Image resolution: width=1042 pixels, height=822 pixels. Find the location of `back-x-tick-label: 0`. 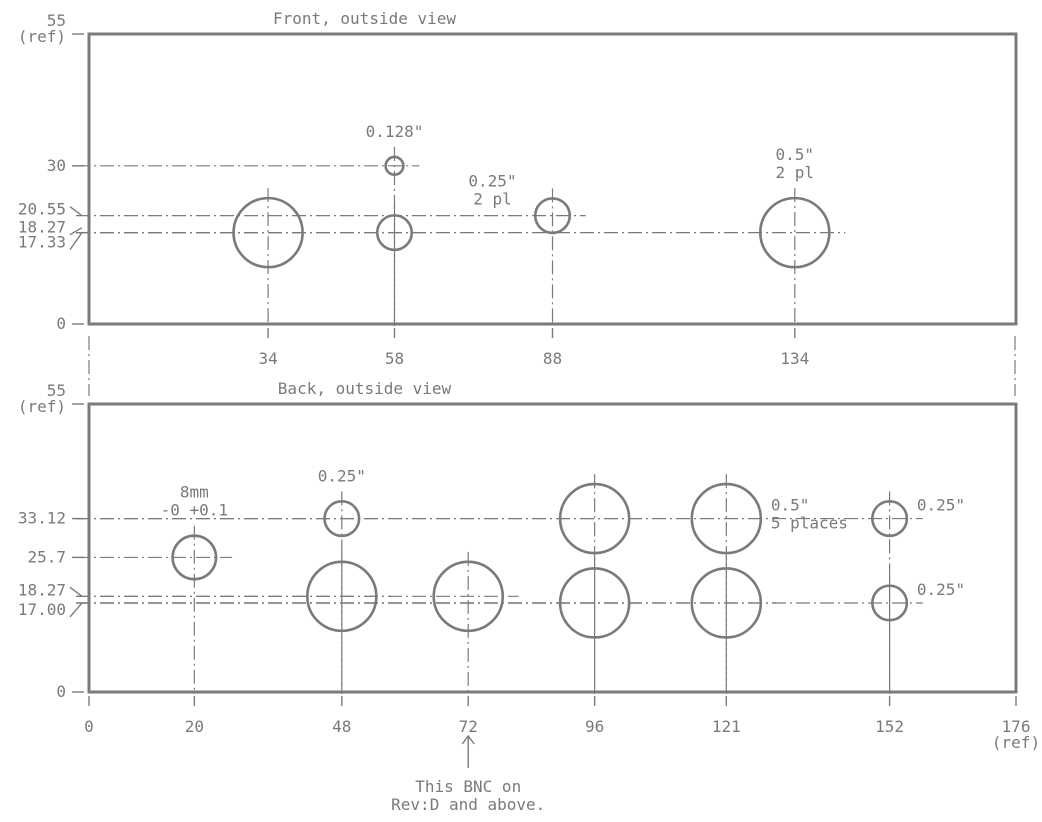

back-x-tick-label: 0 is located at coordinates (89, 726).